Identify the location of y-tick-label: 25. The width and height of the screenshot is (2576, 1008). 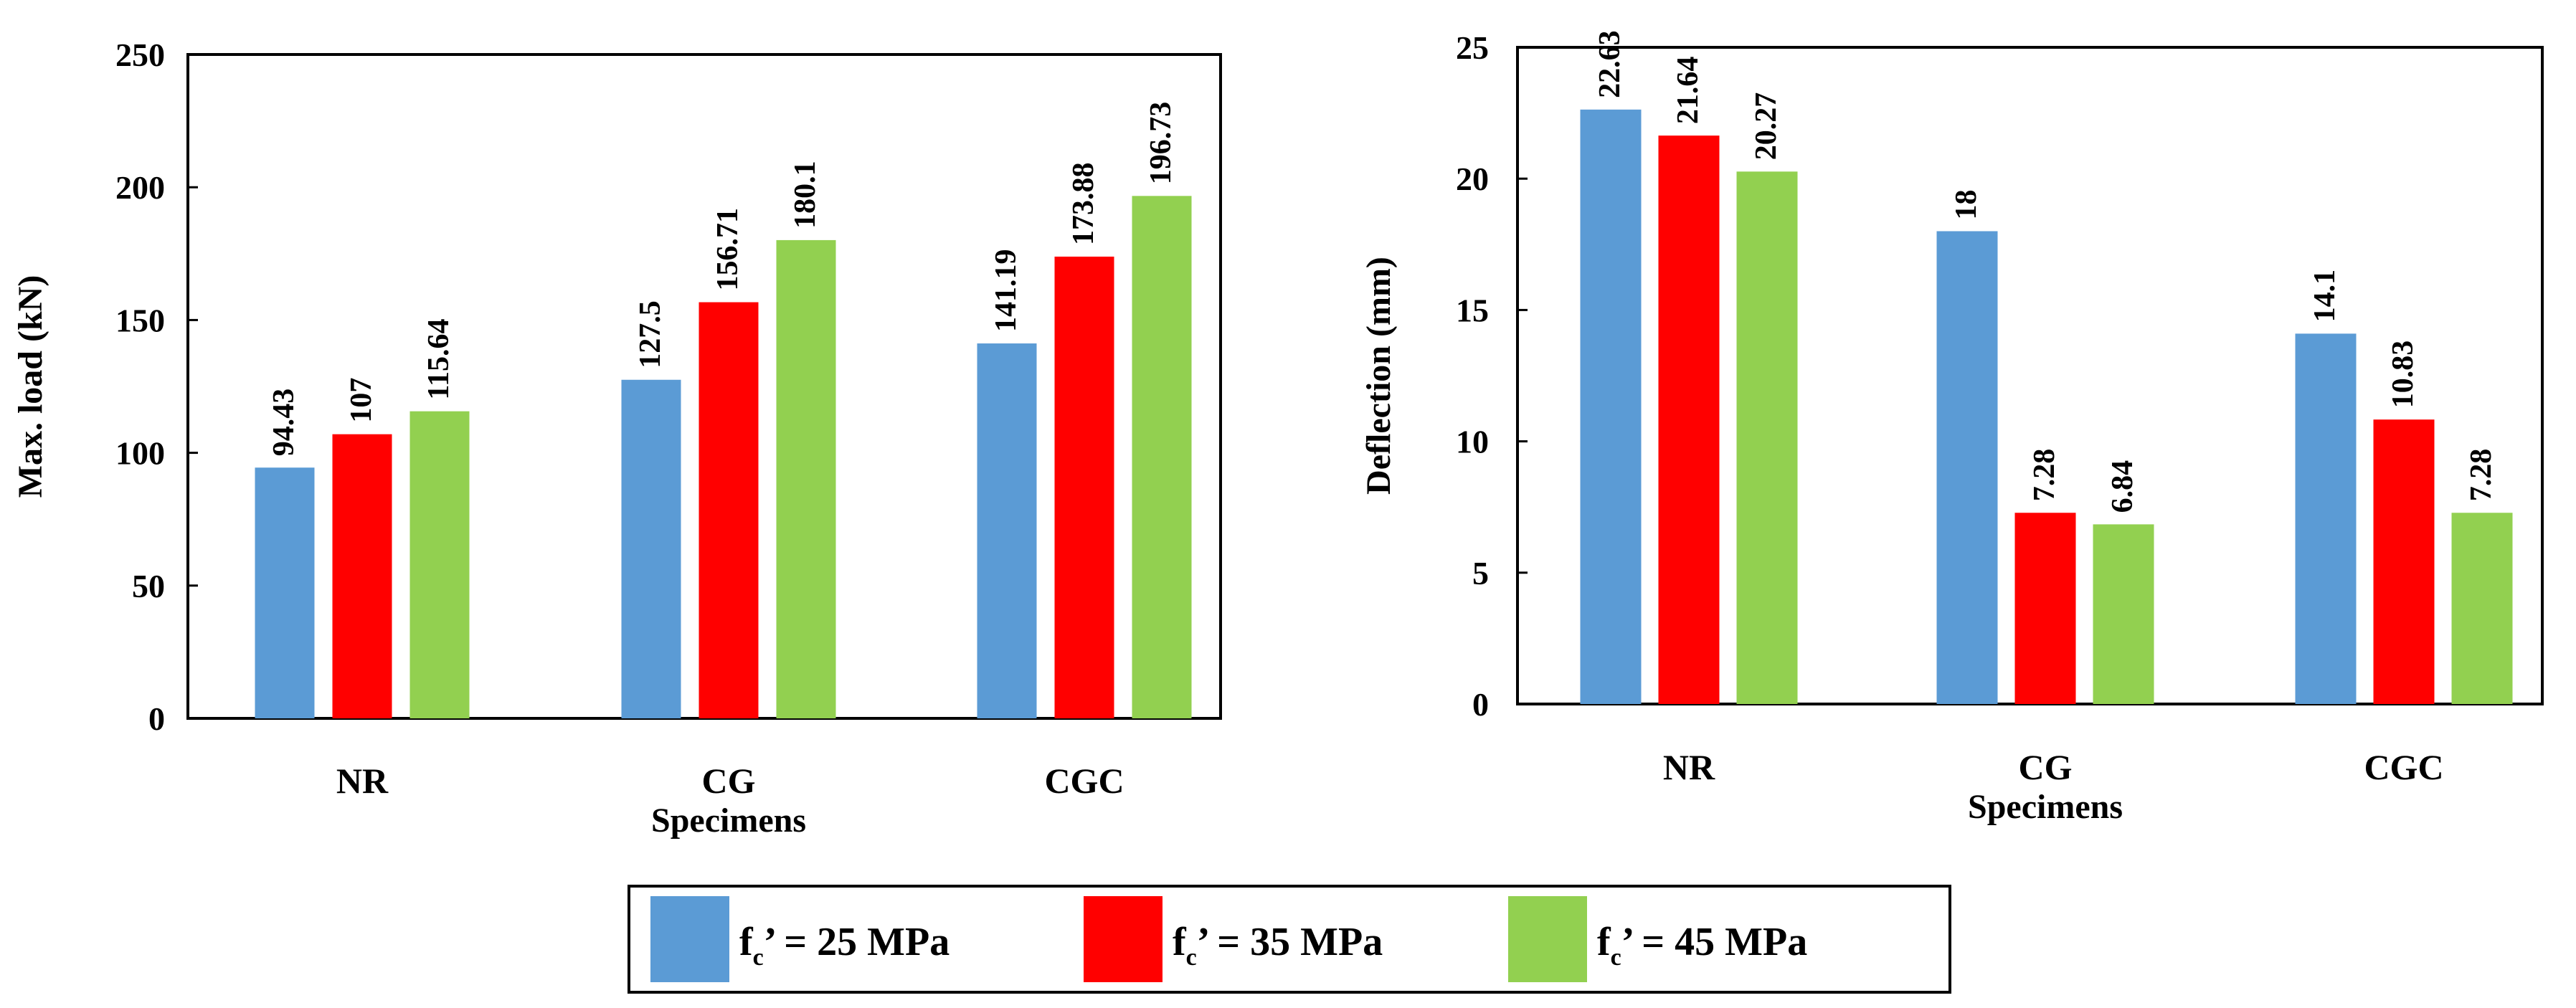
(1472, 47).